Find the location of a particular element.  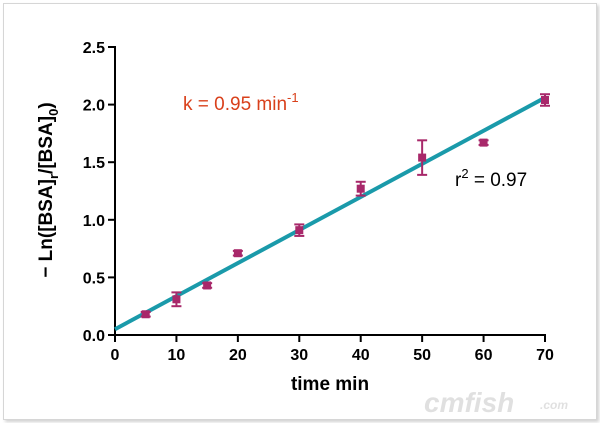

y-tick-label: 0.5 is located at coordinates (94, 278).